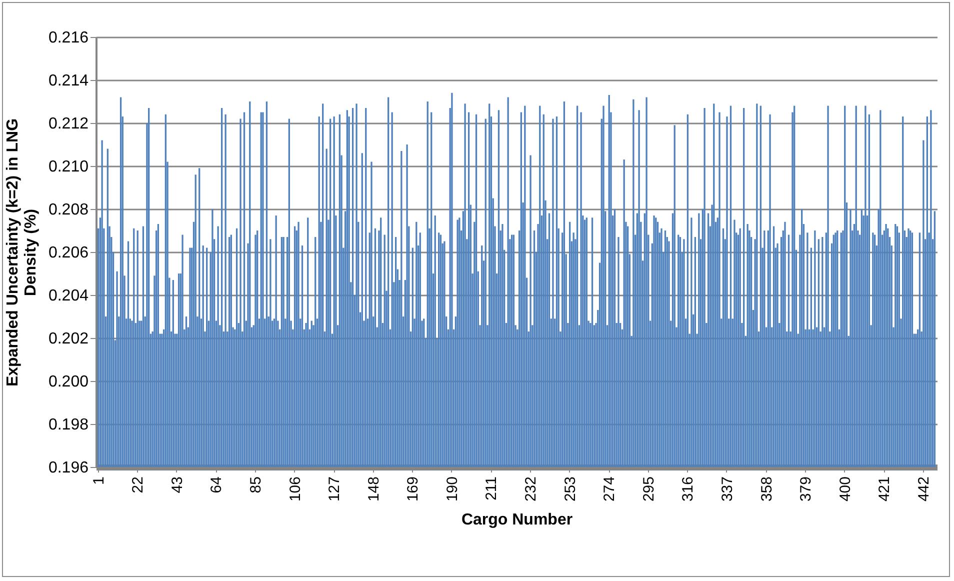 This screenshot has width=954, height=581. I want to click on y-tick-label: 0.204, so click(68, 296).